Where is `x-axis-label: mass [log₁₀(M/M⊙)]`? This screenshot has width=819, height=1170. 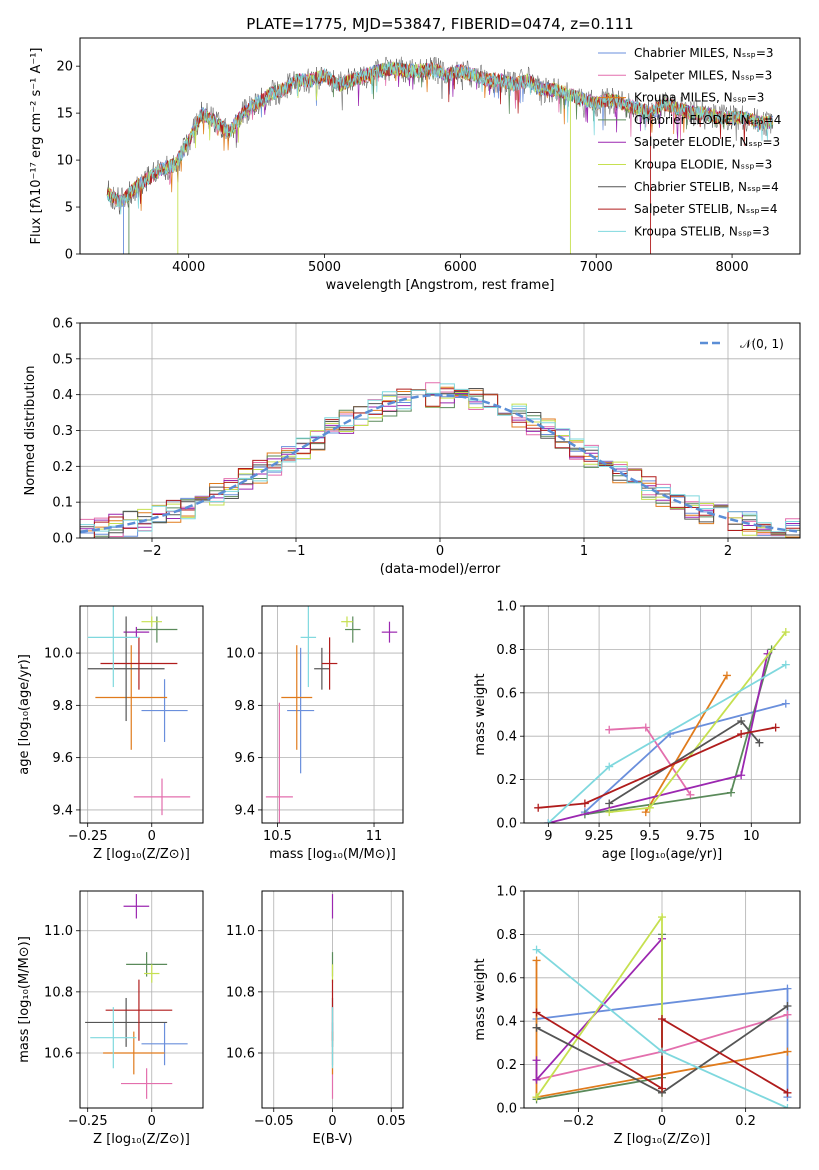 x-axis-label: mass [log₁₀(M/M⊙)] is located at coordinates (332, 854).